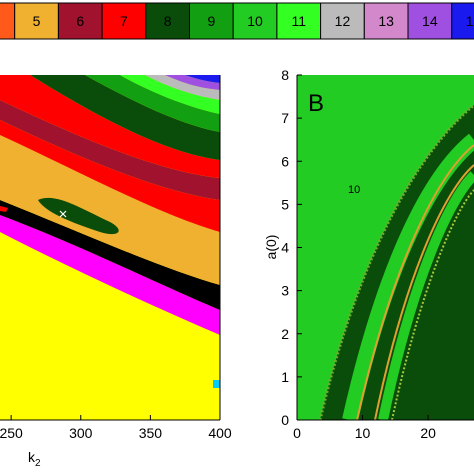  What do you see at coordinates (285, 248) in the screenshot?
I see `y-tick-label: 4` at bounding box center [285, 248].